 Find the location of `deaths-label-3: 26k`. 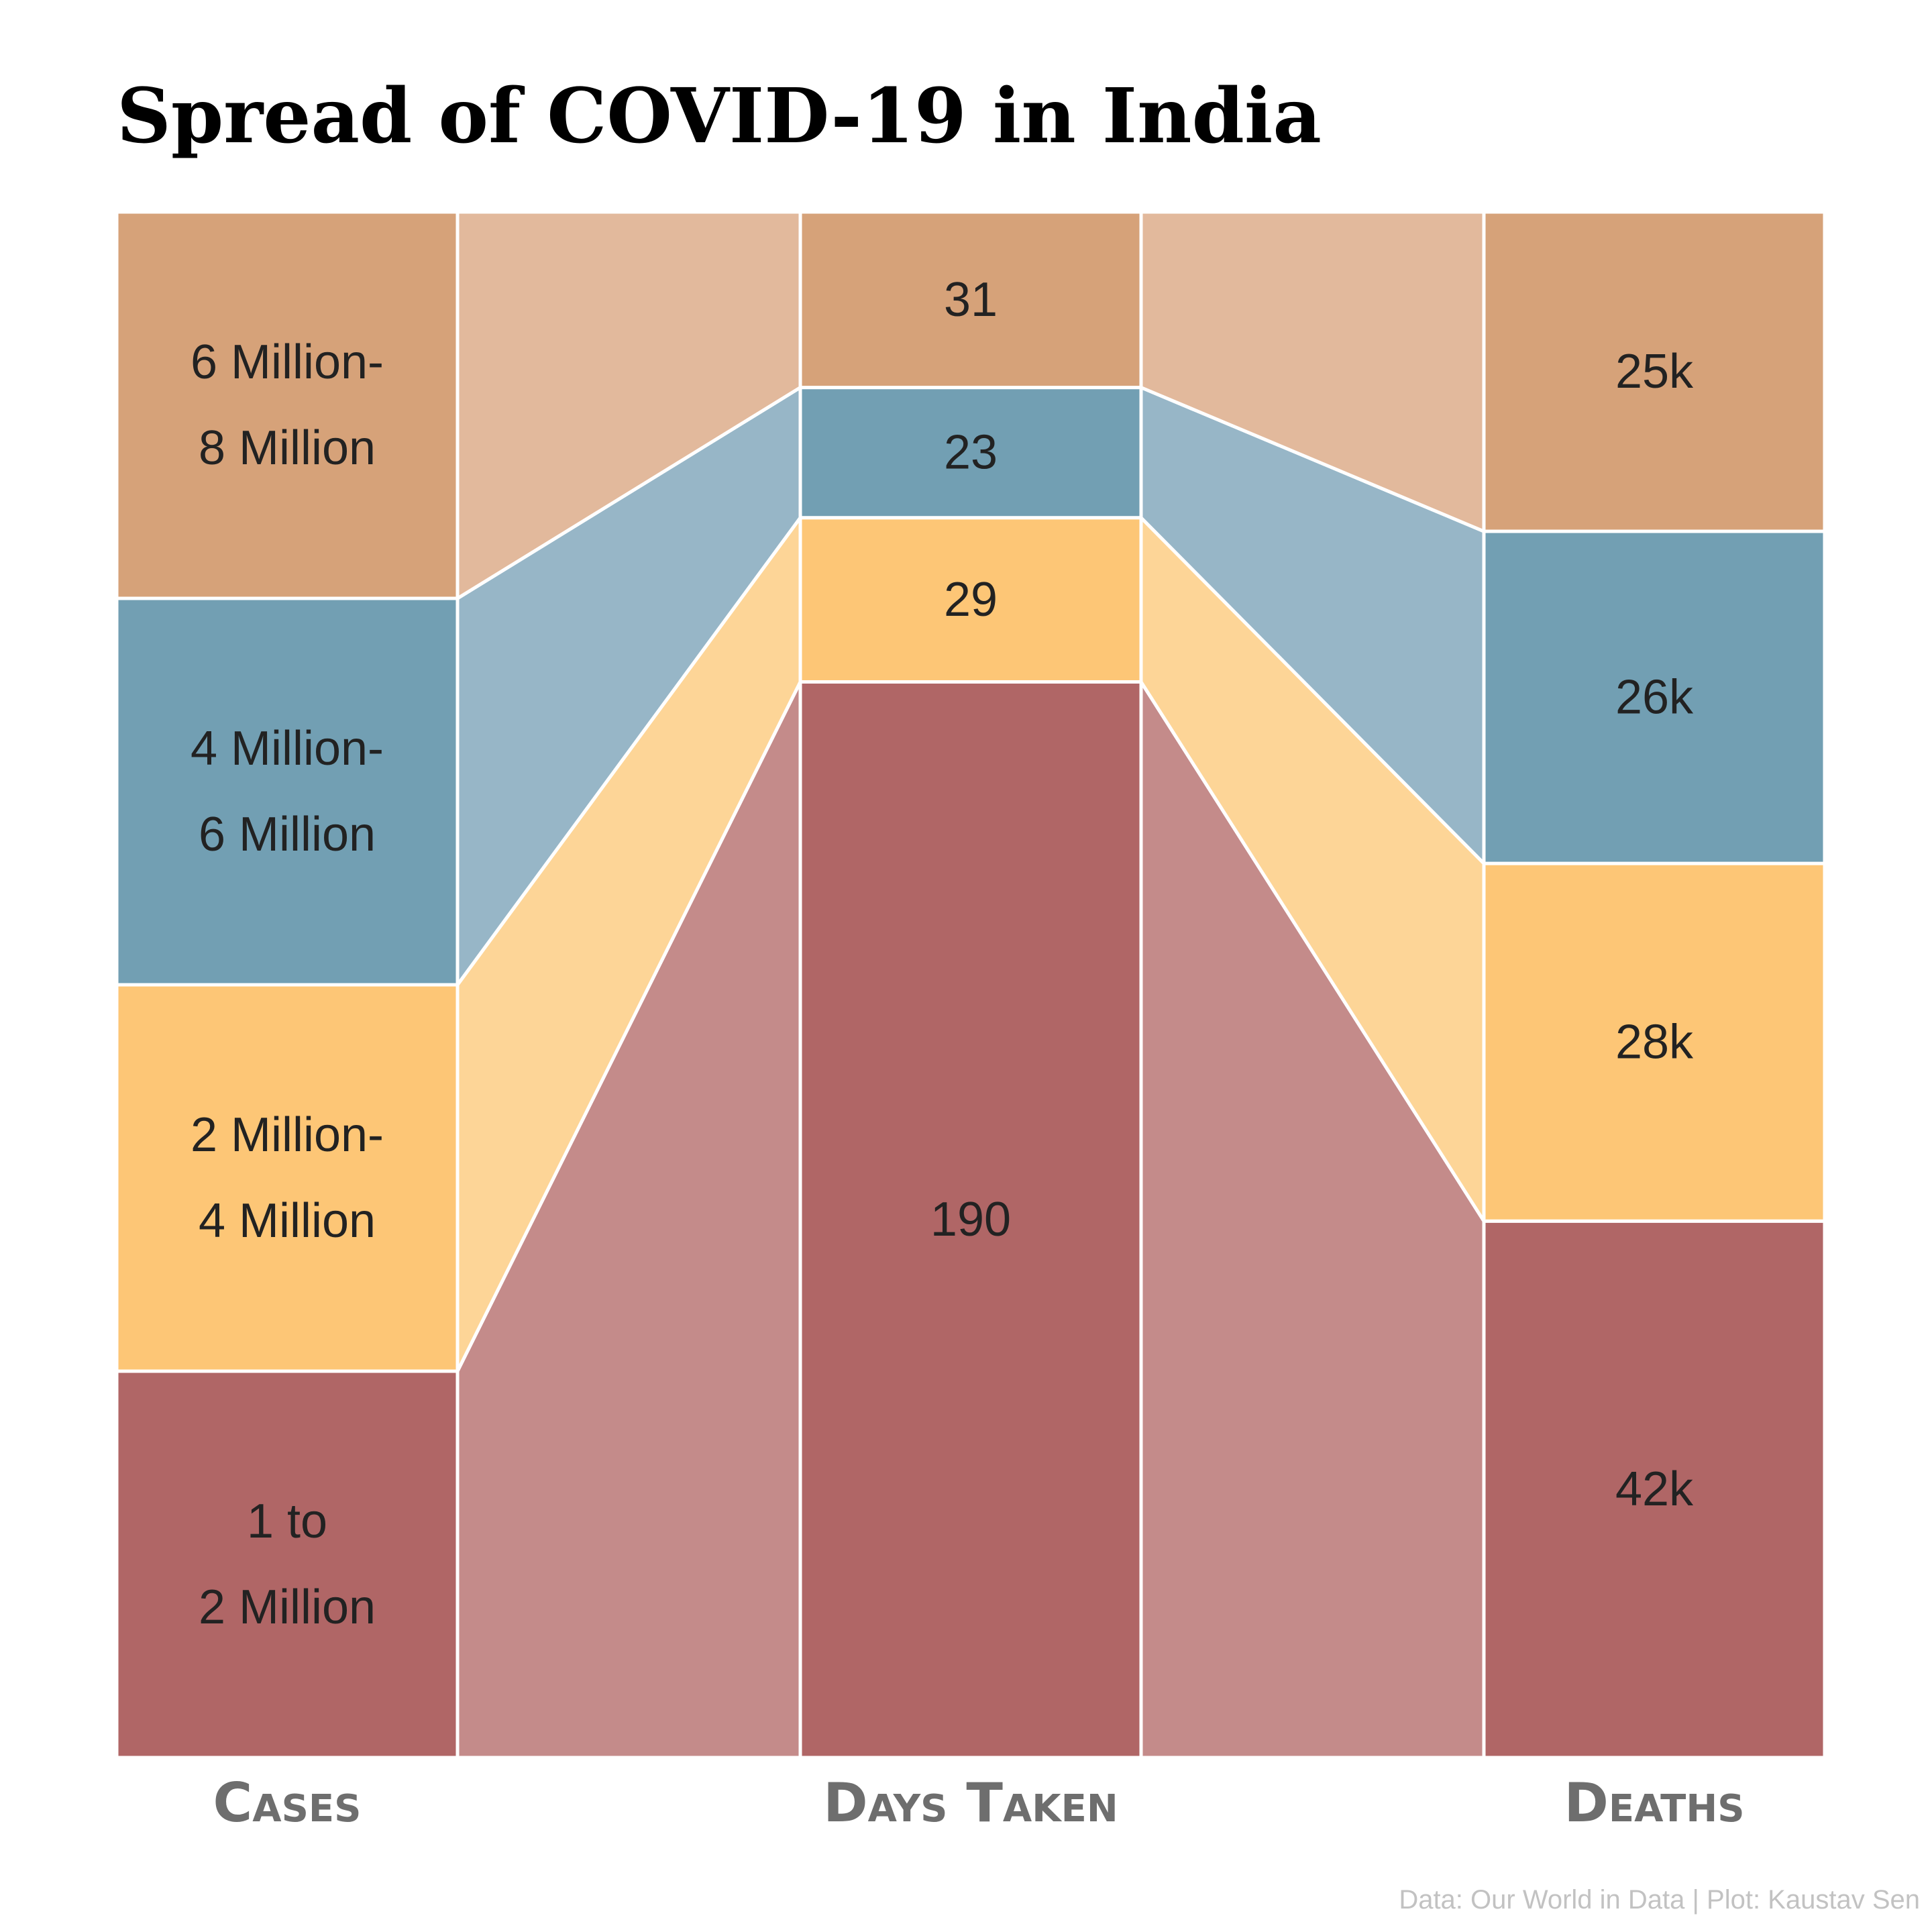

deaths-label-3: 26k is located at coordinates (1654, 697).